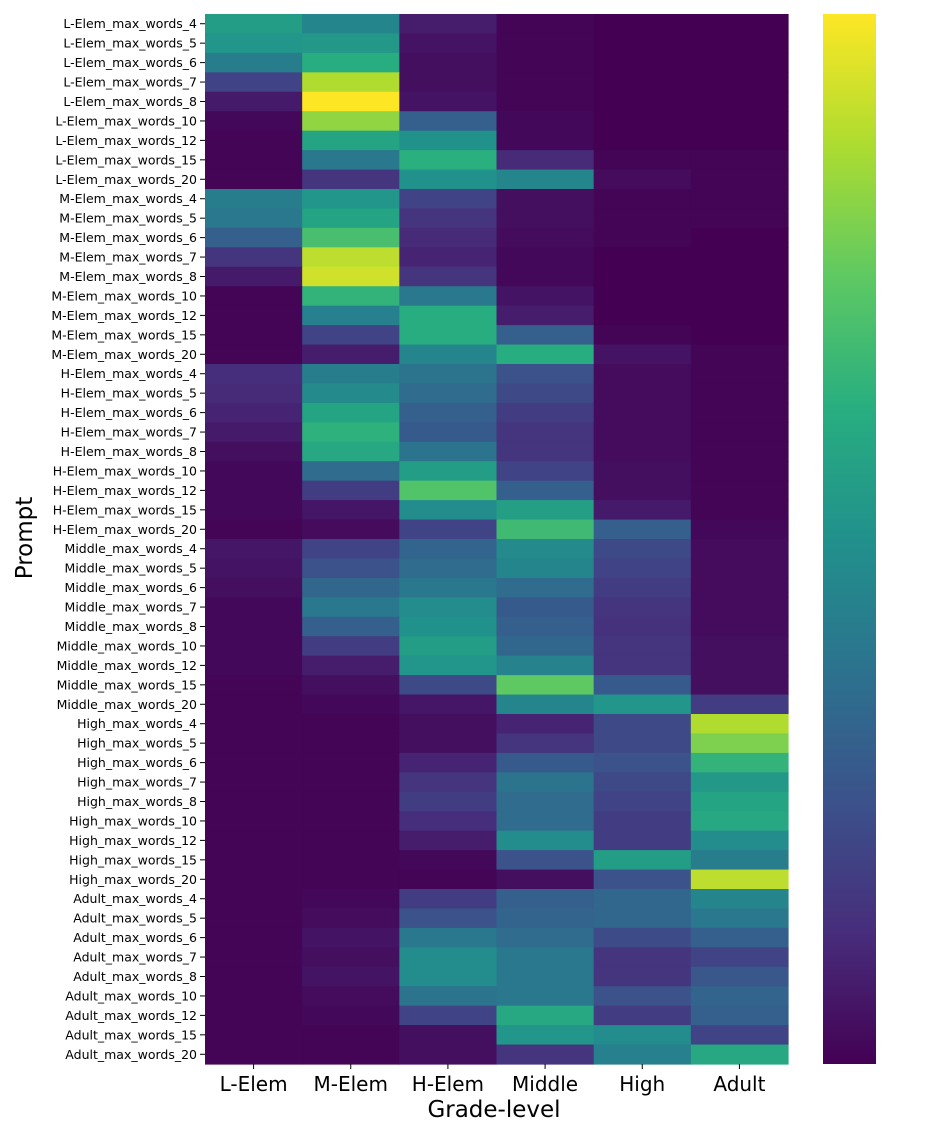 The width and height of the screenshot is (947, 1136). What do you see at coordinates (128, 218) in the screenshot?
I see `row-tick-label: M-Elem_max_words_5` at bounding box center [128, 218].